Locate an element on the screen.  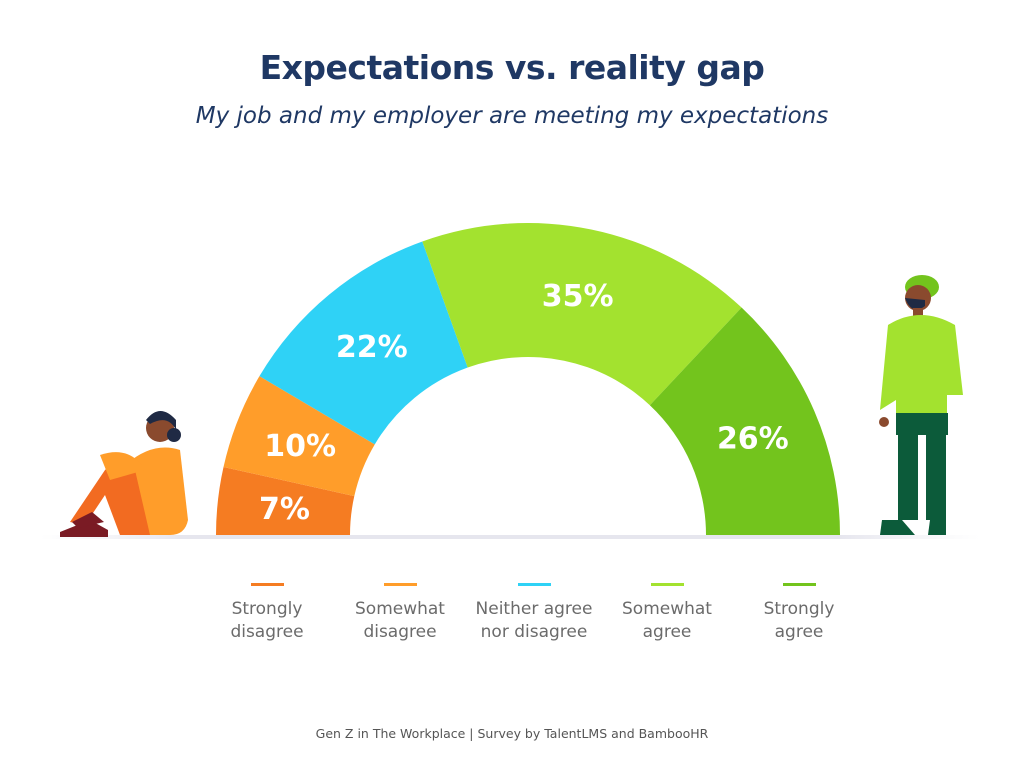
data-label: 10% is located at coordinates (300, 446).